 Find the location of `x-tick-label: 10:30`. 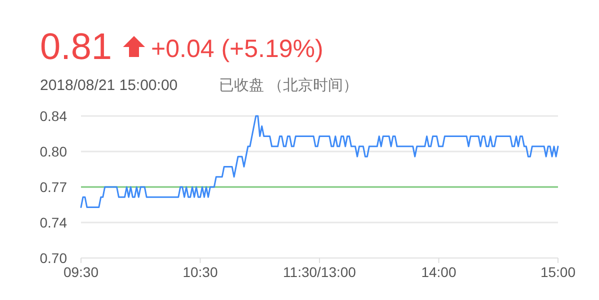

x-tick-label: 10:30 is located at coordinates (200, 272).